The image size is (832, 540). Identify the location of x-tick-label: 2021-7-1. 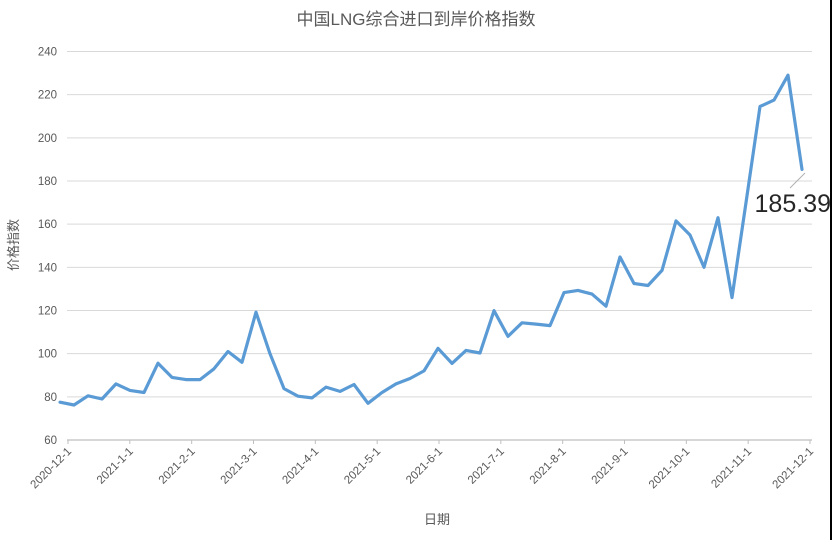
(486, 466).